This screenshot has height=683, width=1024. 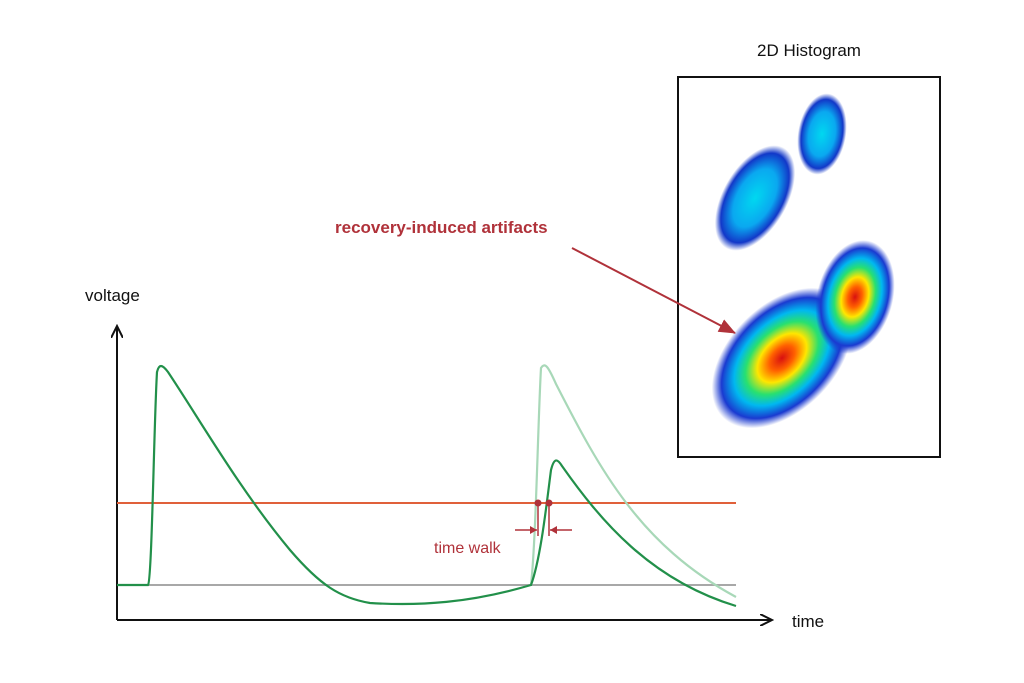 I want to click on cluster-upper-right, so click(x=822, y=134).